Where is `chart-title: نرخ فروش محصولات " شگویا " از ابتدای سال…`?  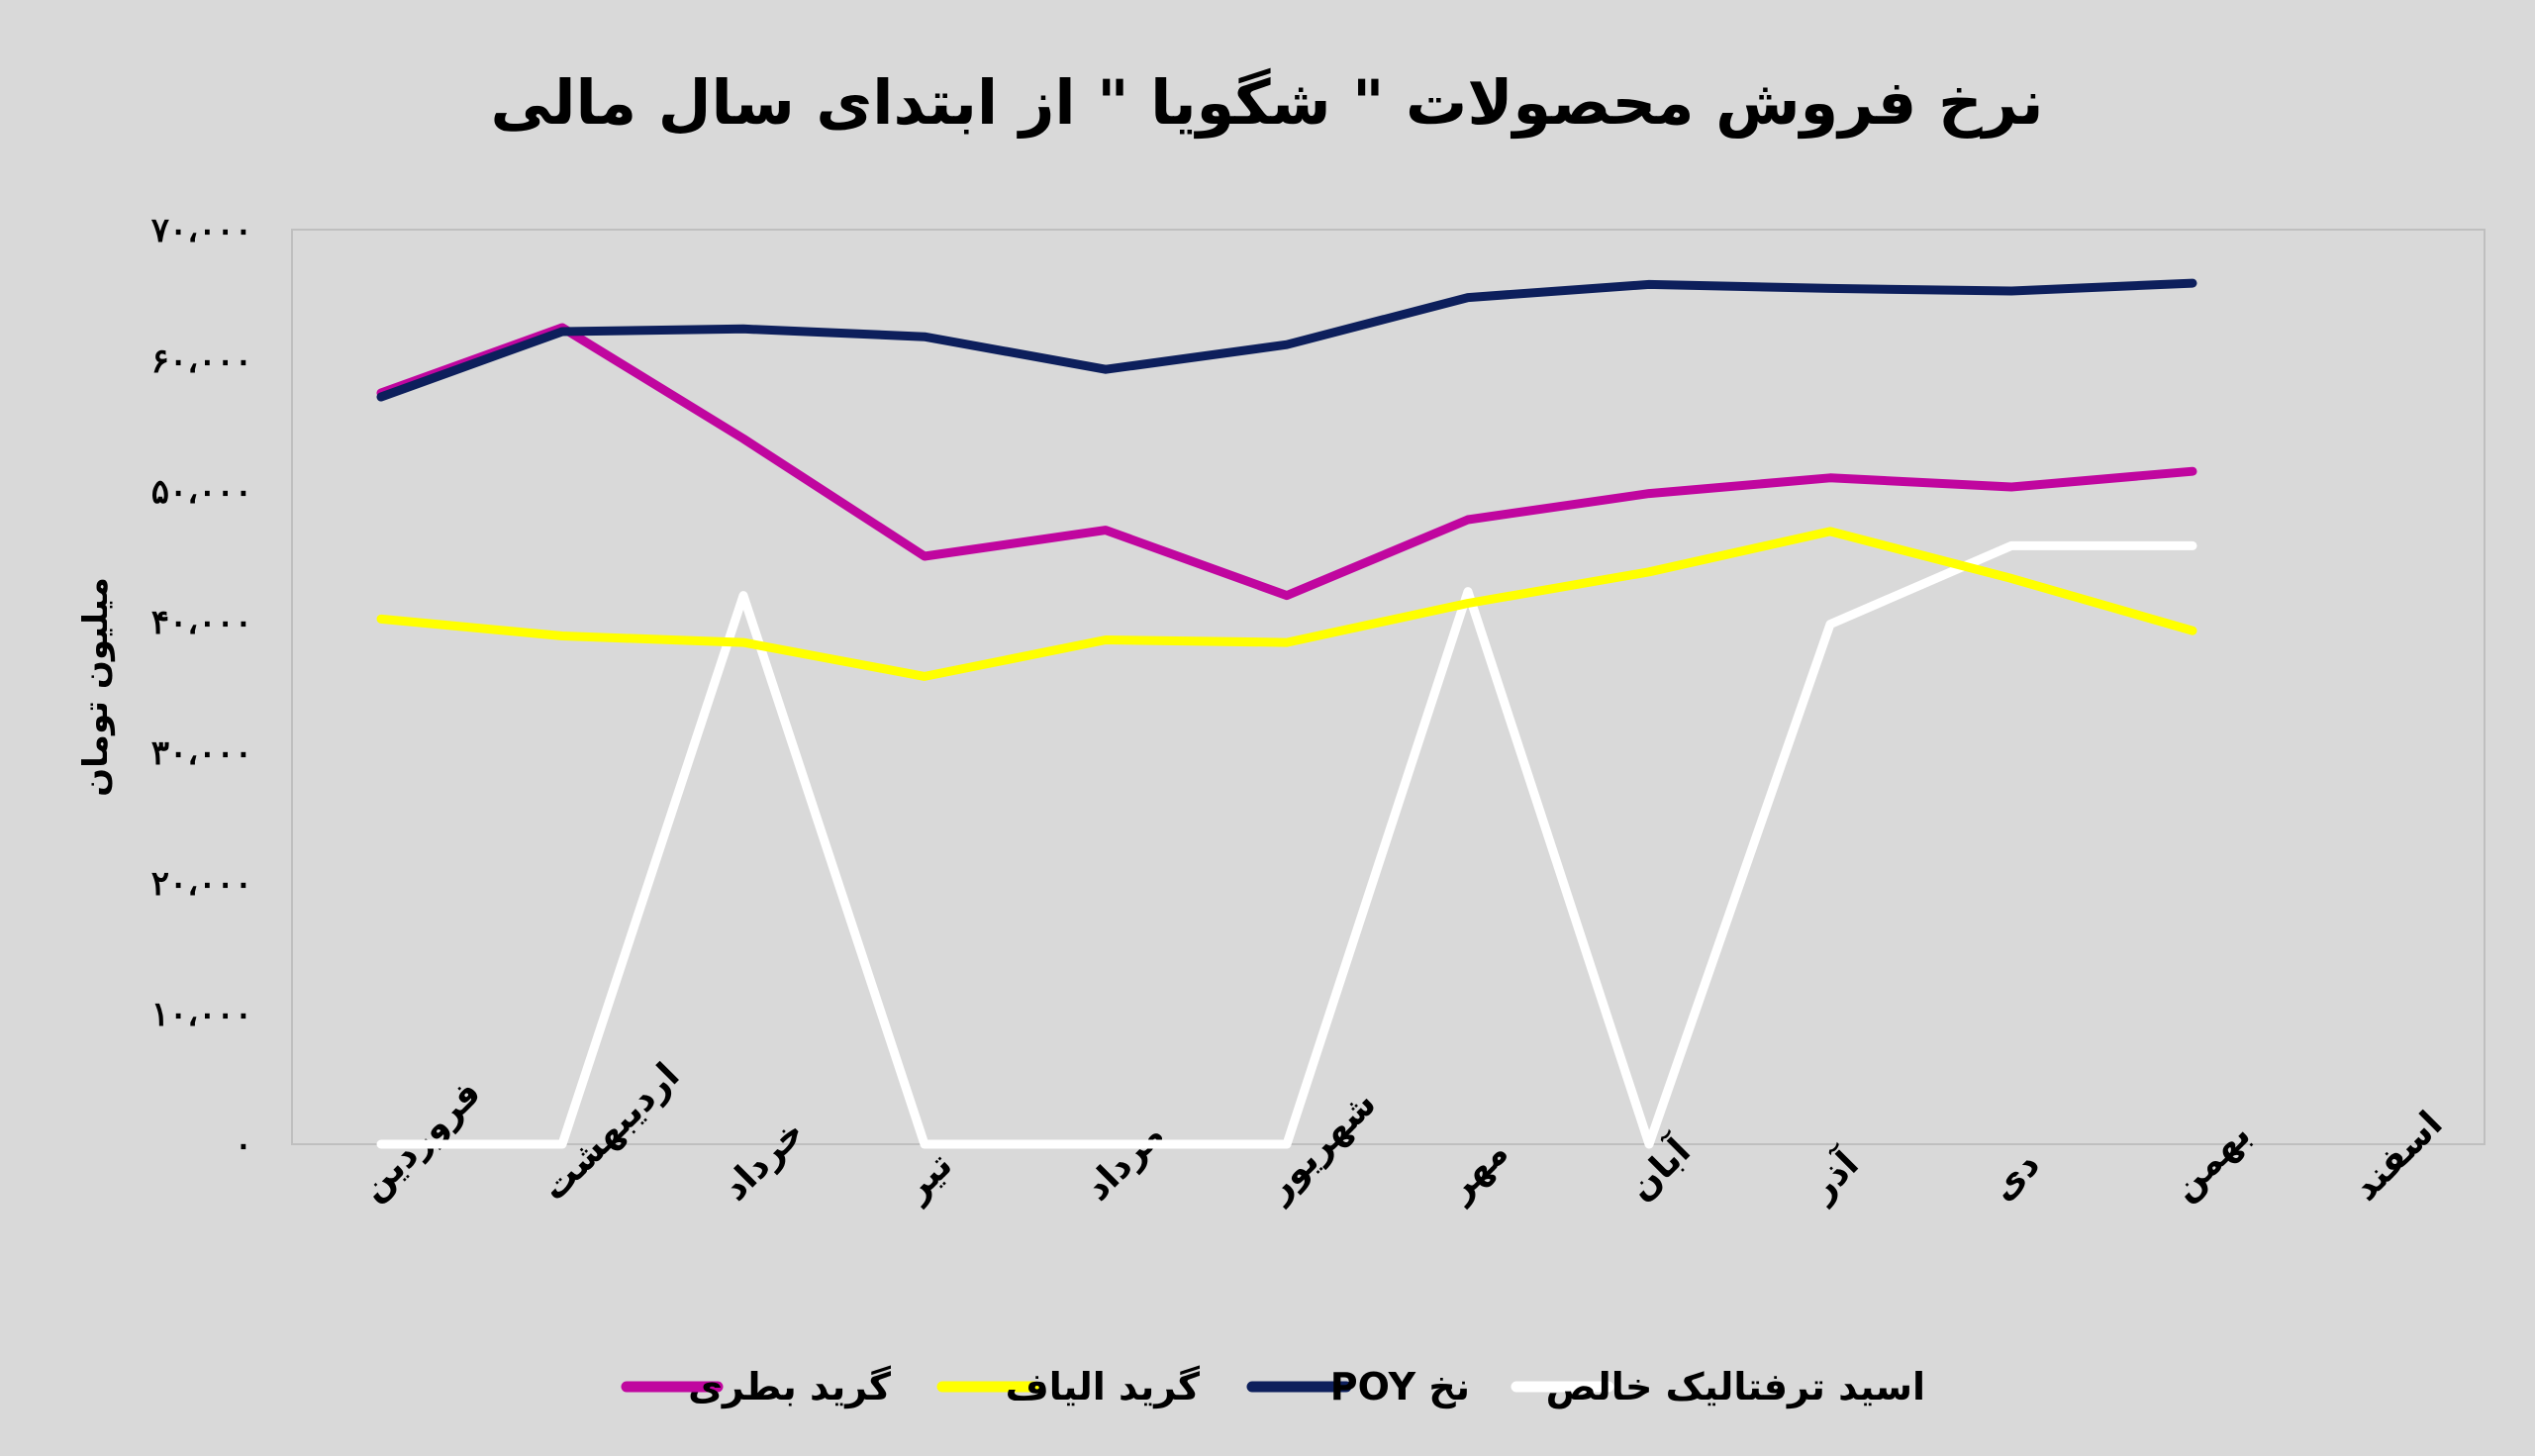
chart-title: نرخ فروش محصولات " شگویا " از ابتدای سال… is located at coordinates (1266, 102).